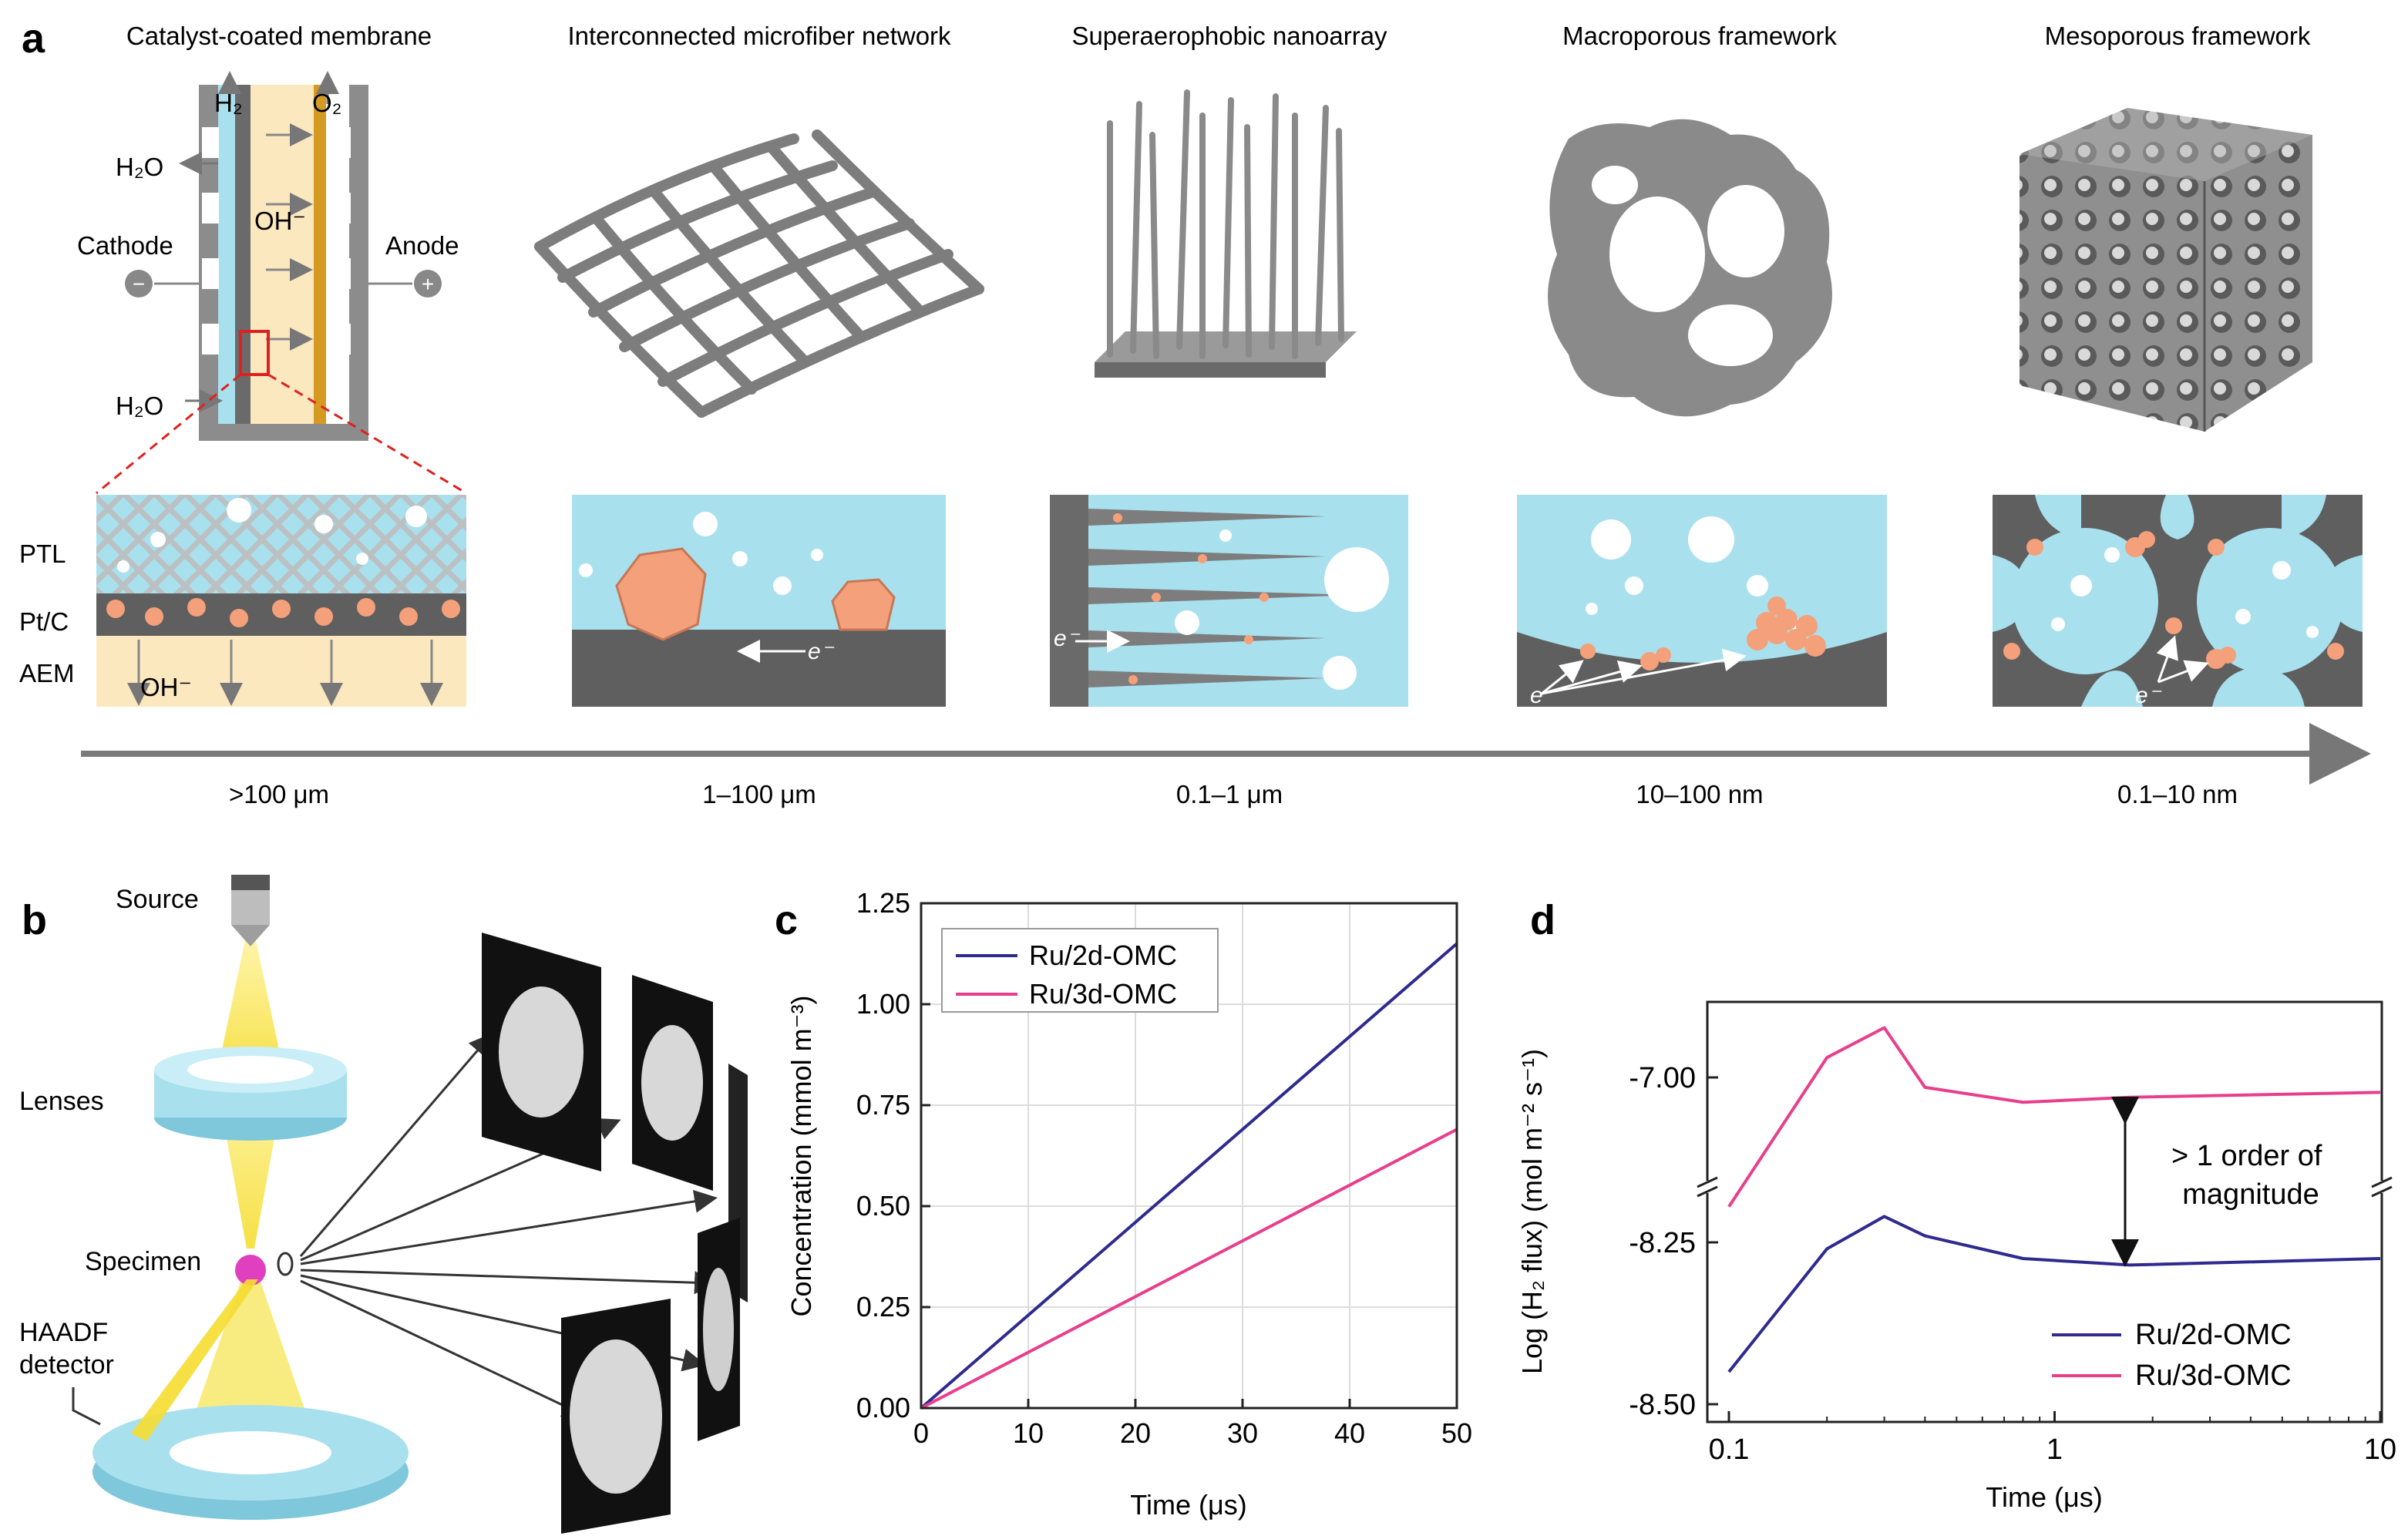  What do you see at coordinates (61, 1102) in the screenshot?
I see `lenses-label: Lenses` at bounding box center [61, 1102].